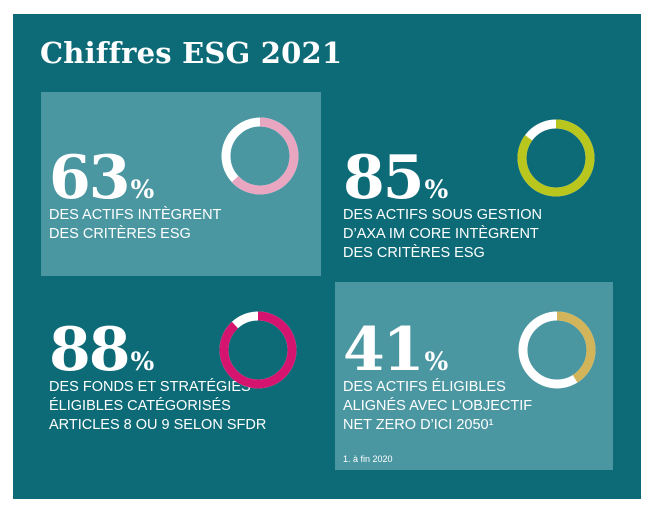 This screenshot has height=512, width=655. Describe the element at coordinates (443, 215) in the screenshot. I see `stat-description-line: DES ACTIFS SOUS GESTION` at that location.